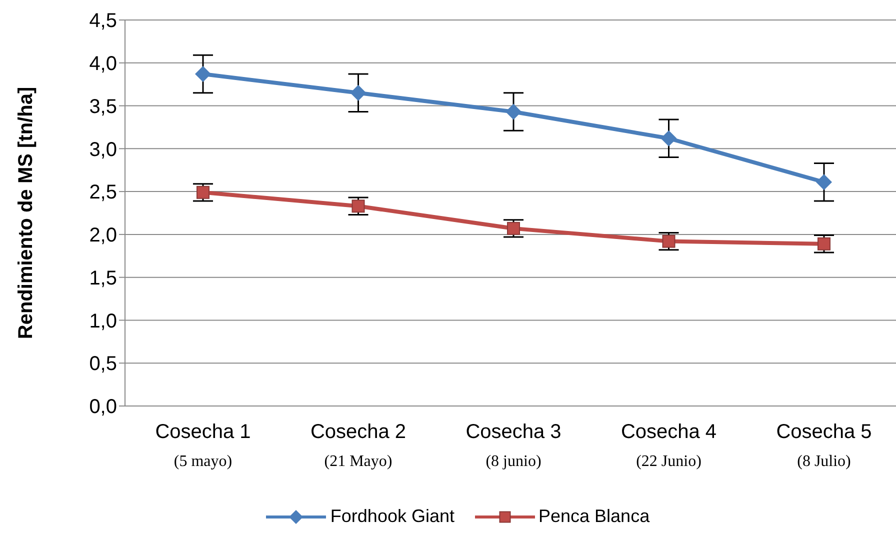 Image resolution: width=896 pixels, height=537 pixels. Describe the element at coordinates (103, 278) in the screenshot. I see `y-tick-label: 1,5` at that location.